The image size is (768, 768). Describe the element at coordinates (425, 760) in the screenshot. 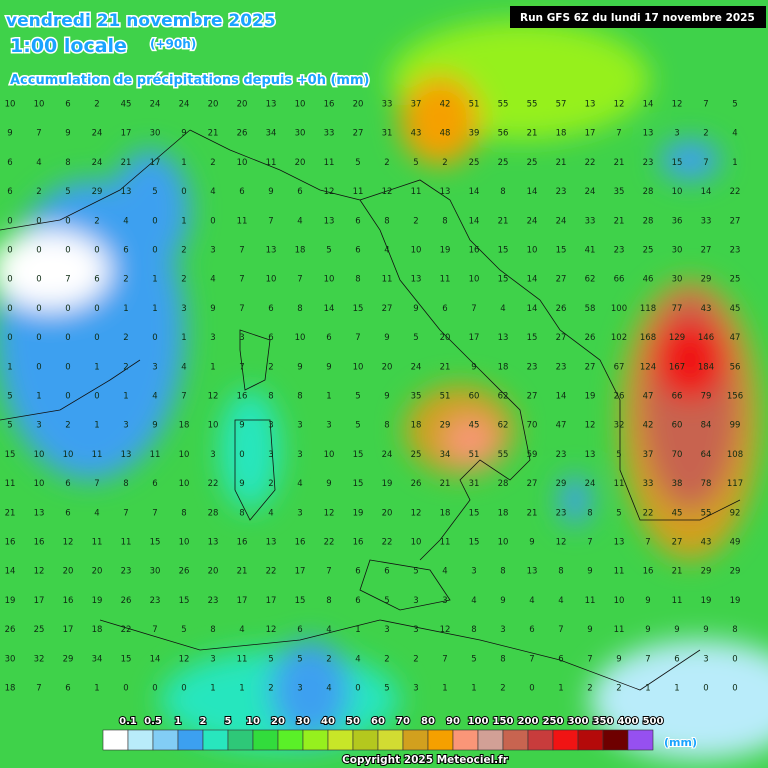

I see `copyright: Copyright 2025 Meteociel.fr` at that location.